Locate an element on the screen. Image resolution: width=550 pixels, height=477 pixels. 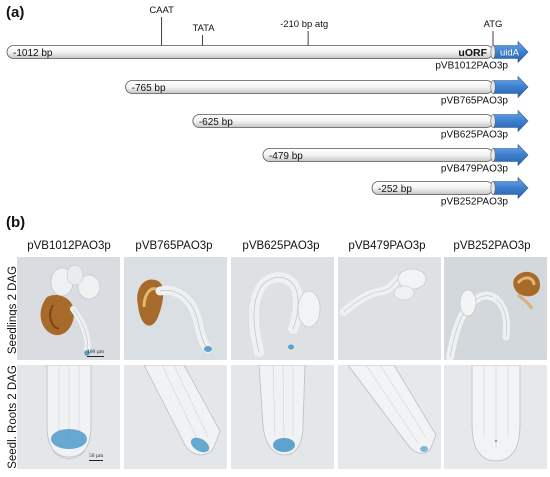
construct-start-label: -765 bp is located at coordinates (149, 88).